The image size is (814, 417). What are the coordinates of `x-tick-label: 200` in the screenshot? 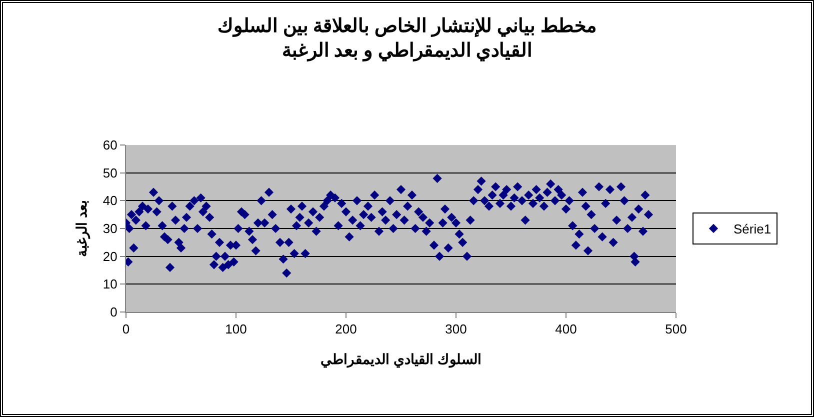 It's located at (346, 329).